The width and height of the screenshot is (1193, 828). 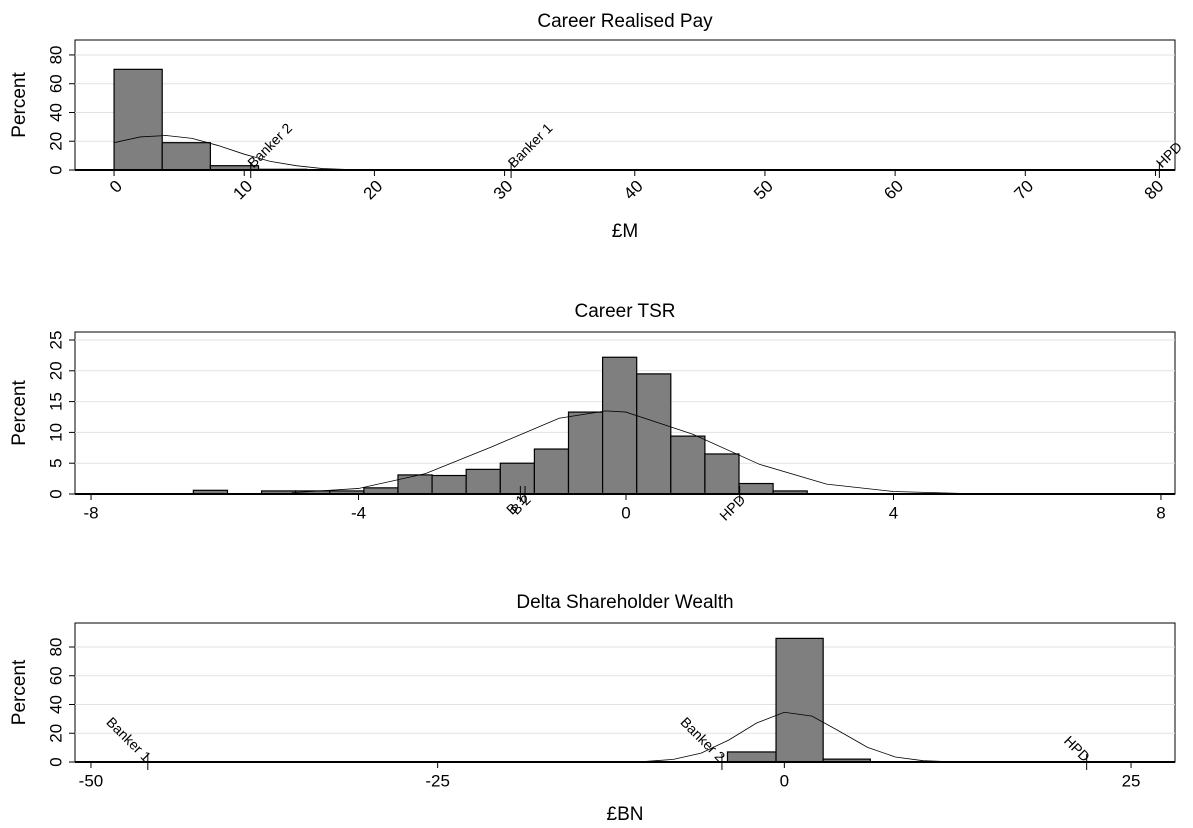 I want to click on plot-area, so click(x=625, y=105).